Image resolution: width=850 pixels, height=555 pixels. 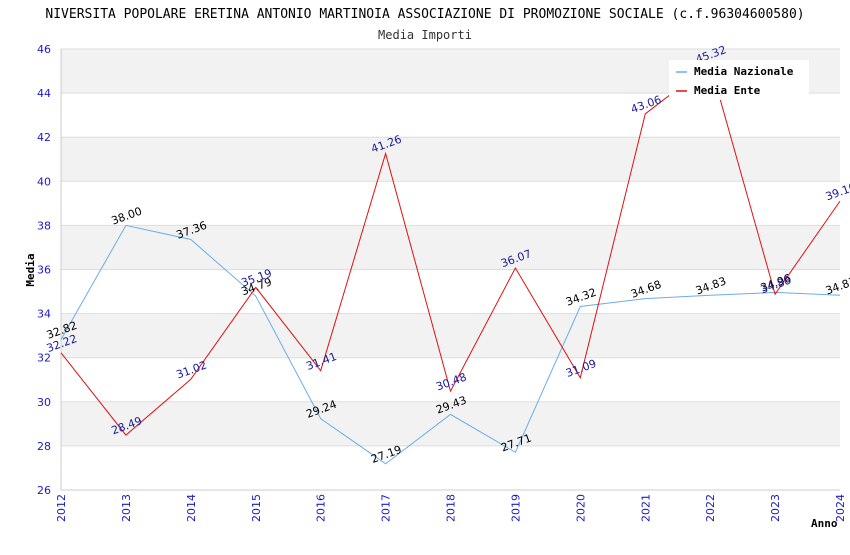 I want to click on y-tick-label: 42, so click(x=44, y=137).